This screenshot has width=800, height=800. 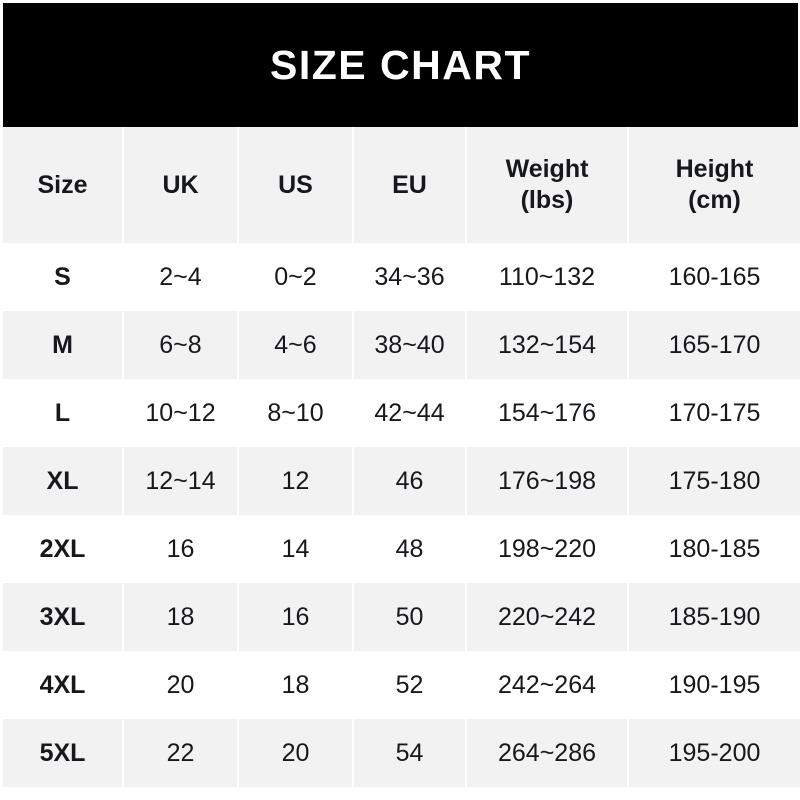 I want to click on column-header-us-label: US, so click(x=295, y=184).